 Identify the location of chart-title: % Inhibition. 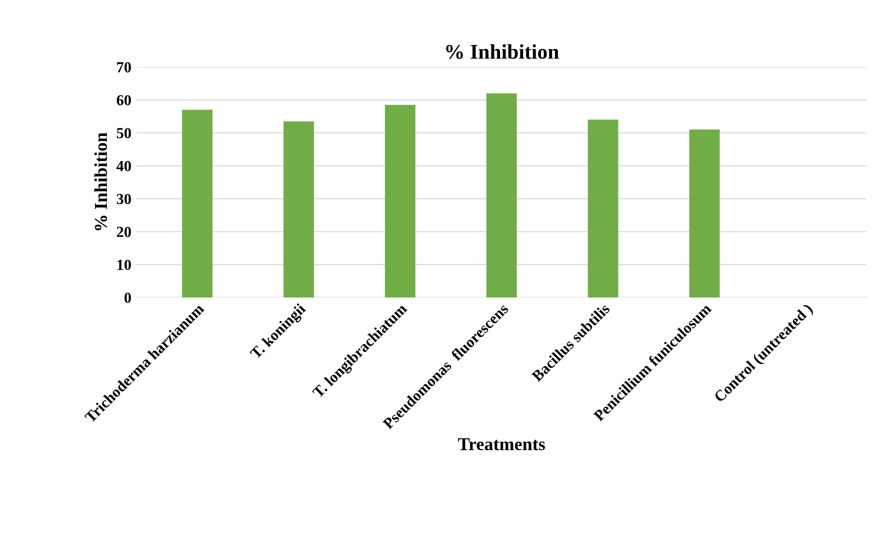
(502, 51).